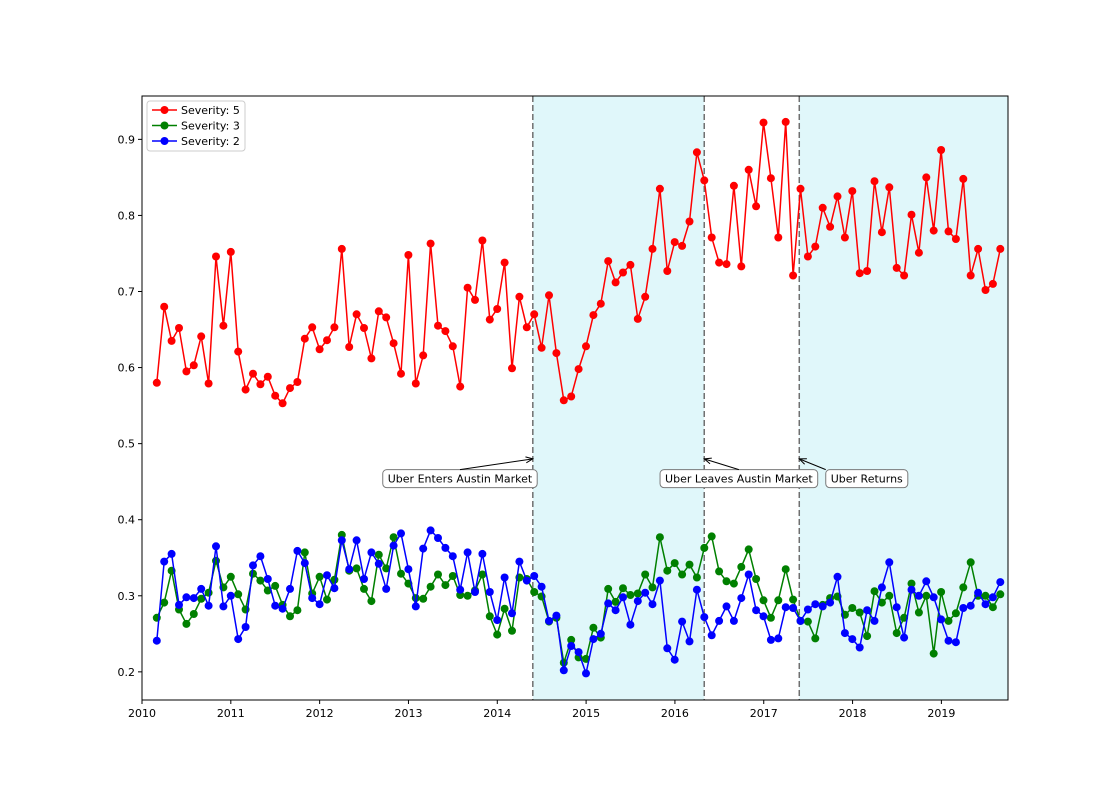 The image size is (1120, 800). I want to click on y-axis: 0.2 0.3 0.4 0.5 0.6 0.7 0.8 0.9, so click(130, 406).